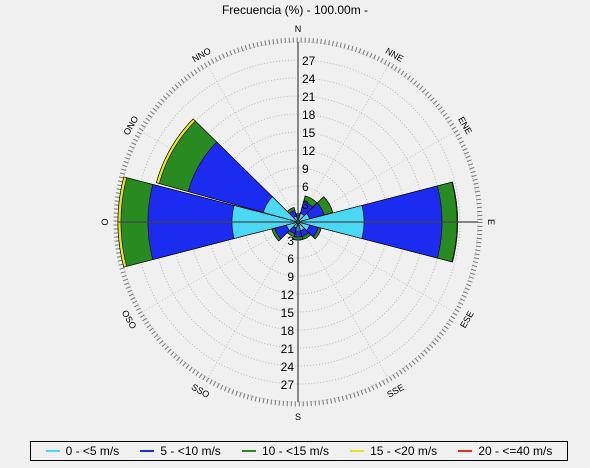  Describe the element at coordinates (201, 55) in the screenshot. I see `direction-label-nno: NNO` at that location.